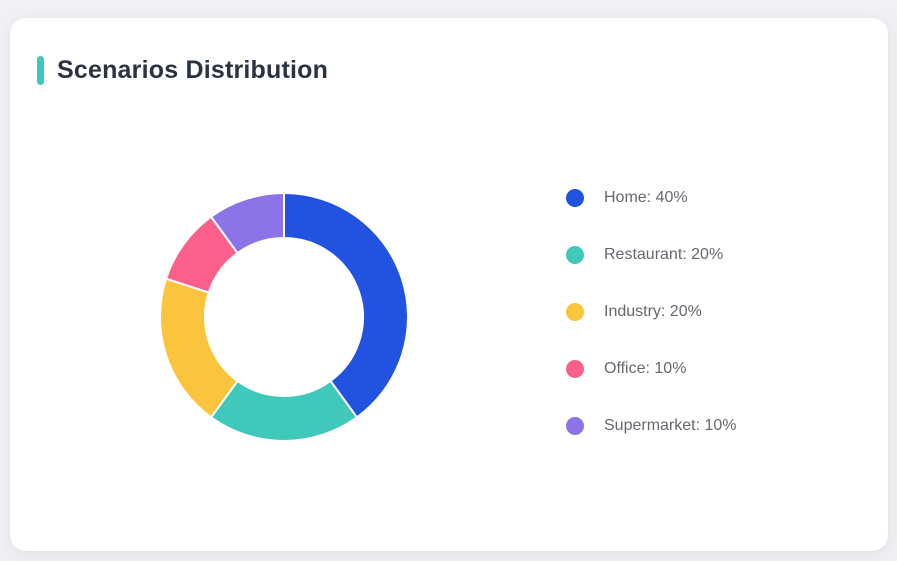 The width and height of the screenshot is (897, 561). I want to click on card-header: Scenarios Distribution, so click(182, 70).